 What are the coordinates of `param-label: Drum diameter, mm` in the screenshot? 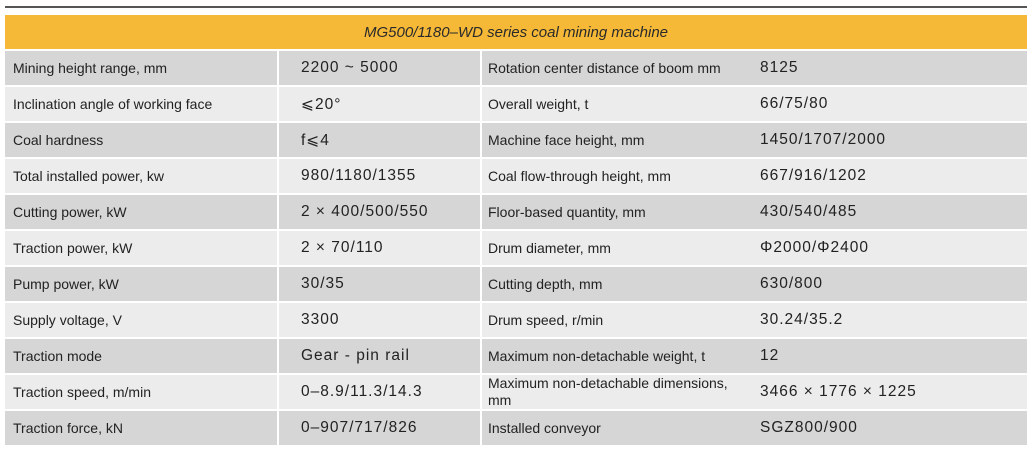 It's located at (616, 248).